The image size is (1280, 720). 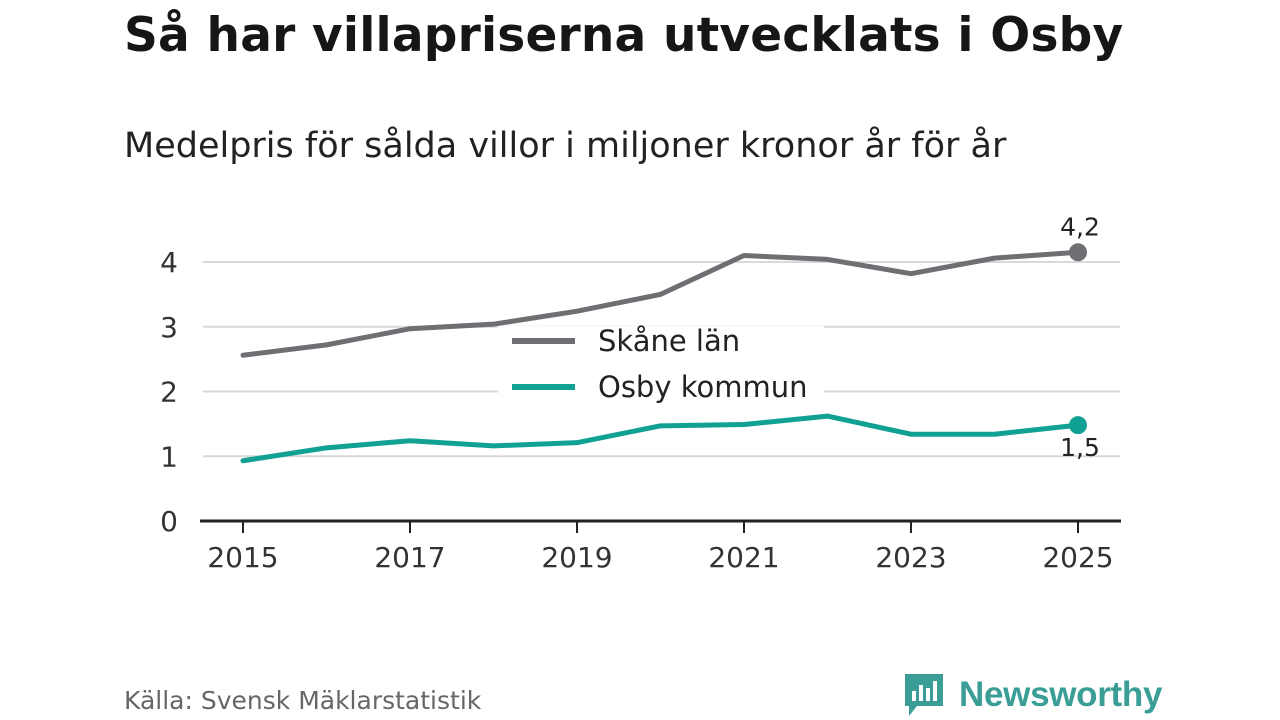 I want to click on legend-label-1: Osby kommun, so click(x=703, y=387).